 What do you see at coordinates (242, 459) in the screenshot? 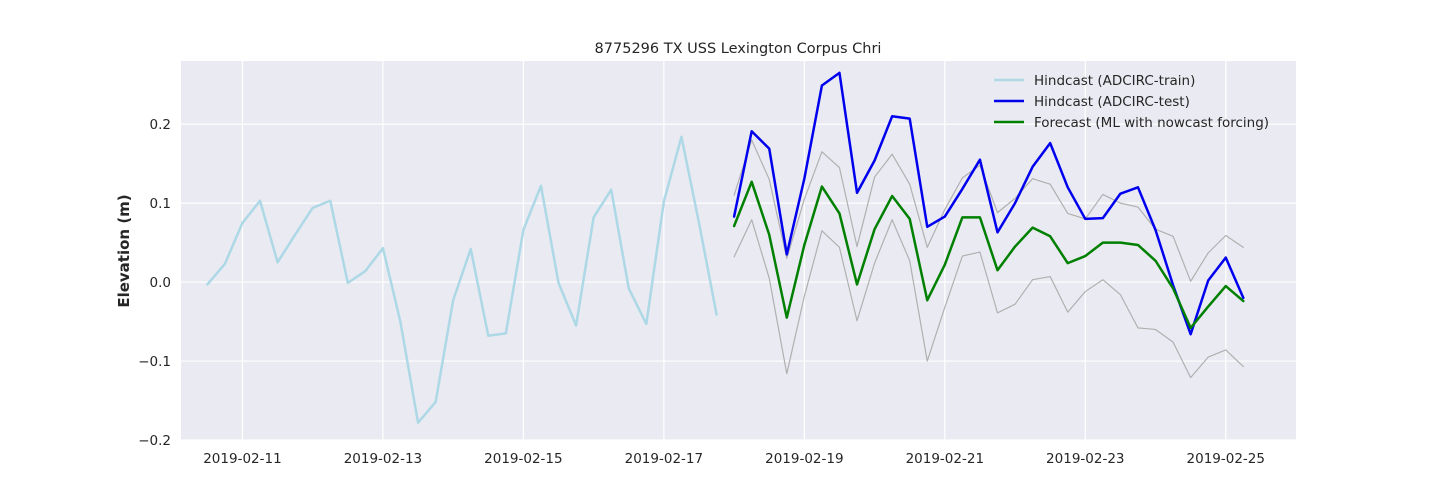
I see `x-tick-label: 2019-02-11` at bounding box center [242, 459].